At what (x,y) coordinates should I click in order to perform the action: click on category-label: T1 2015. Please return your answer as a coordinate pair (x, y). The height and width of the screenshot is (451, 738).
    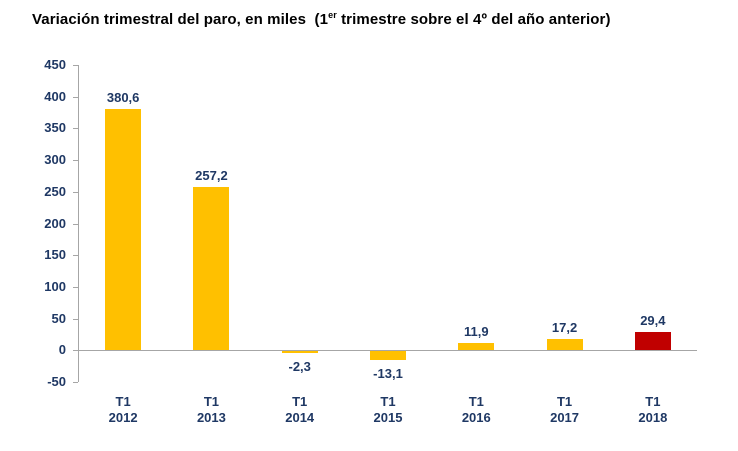
    Looking at the image, I should click on (388, 410).